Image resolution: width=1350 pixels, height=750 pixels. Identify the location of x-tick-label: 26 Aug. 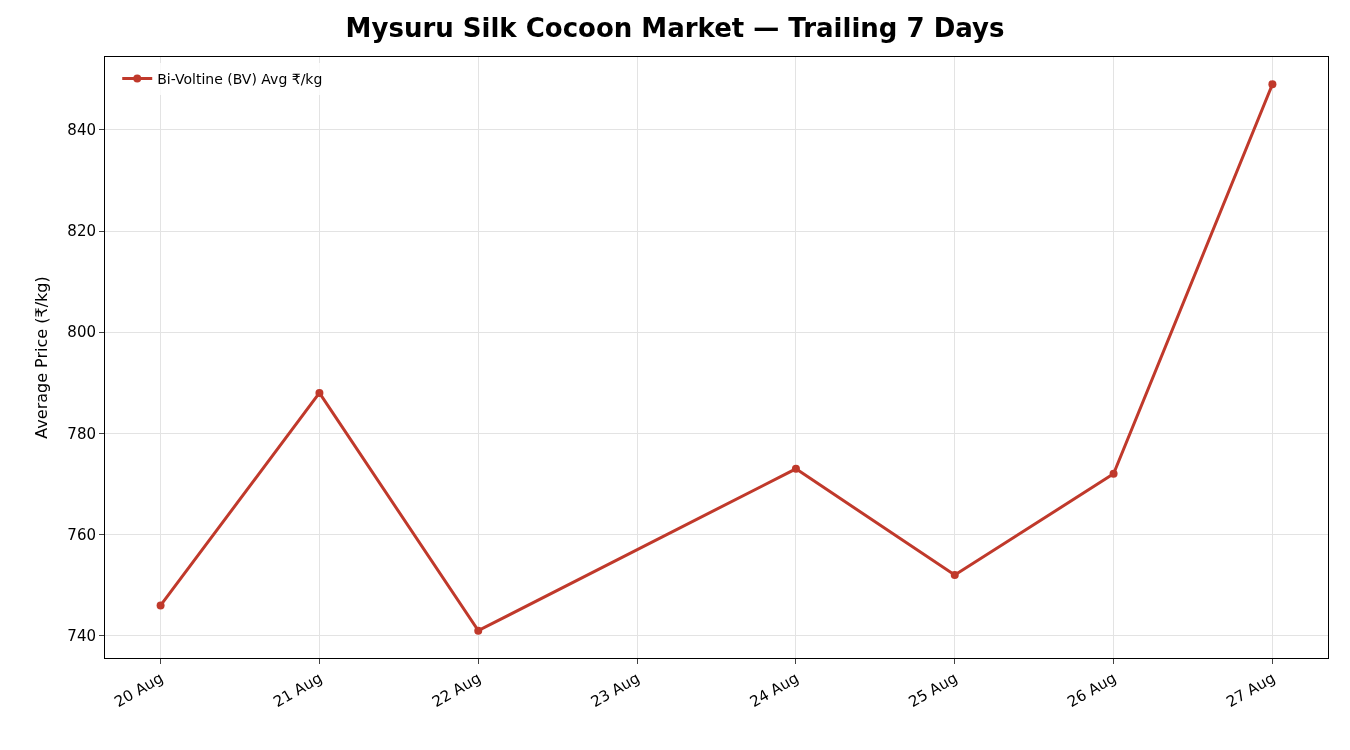
(1092, 690).